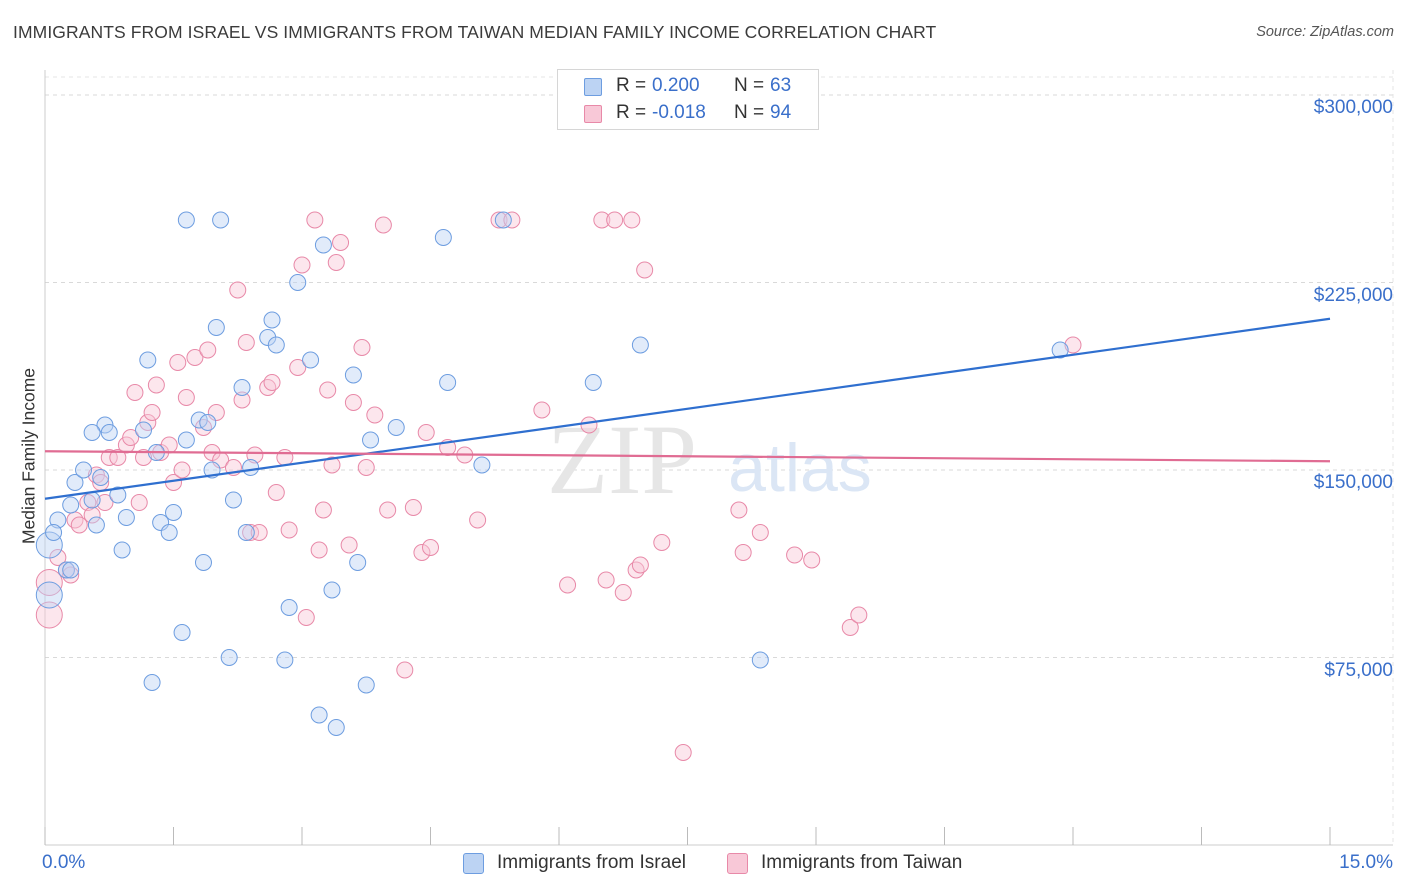 Image resolution: width=1406 pixels, height=892 pixels. Describe the element at coordinates (591, 862) in the screenshot. I see `bottom-legend-label-israel: Immigrants from Israel` at that location.